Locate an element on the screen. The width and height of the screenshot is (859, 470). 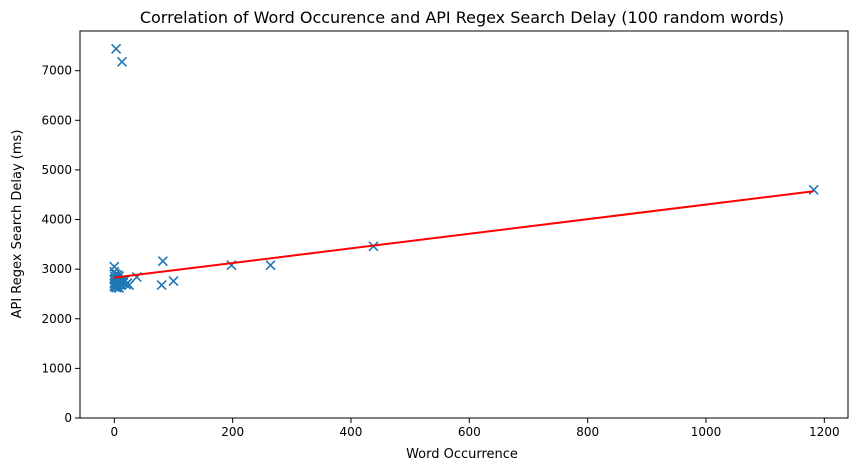
y-tick-label: 6000 is located at coordinates (56, 120).